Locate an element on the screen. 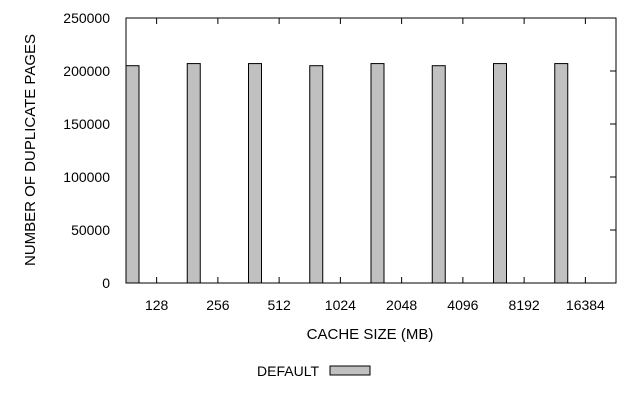  x-tick-label: 256 is located at coordinates (218, 305).